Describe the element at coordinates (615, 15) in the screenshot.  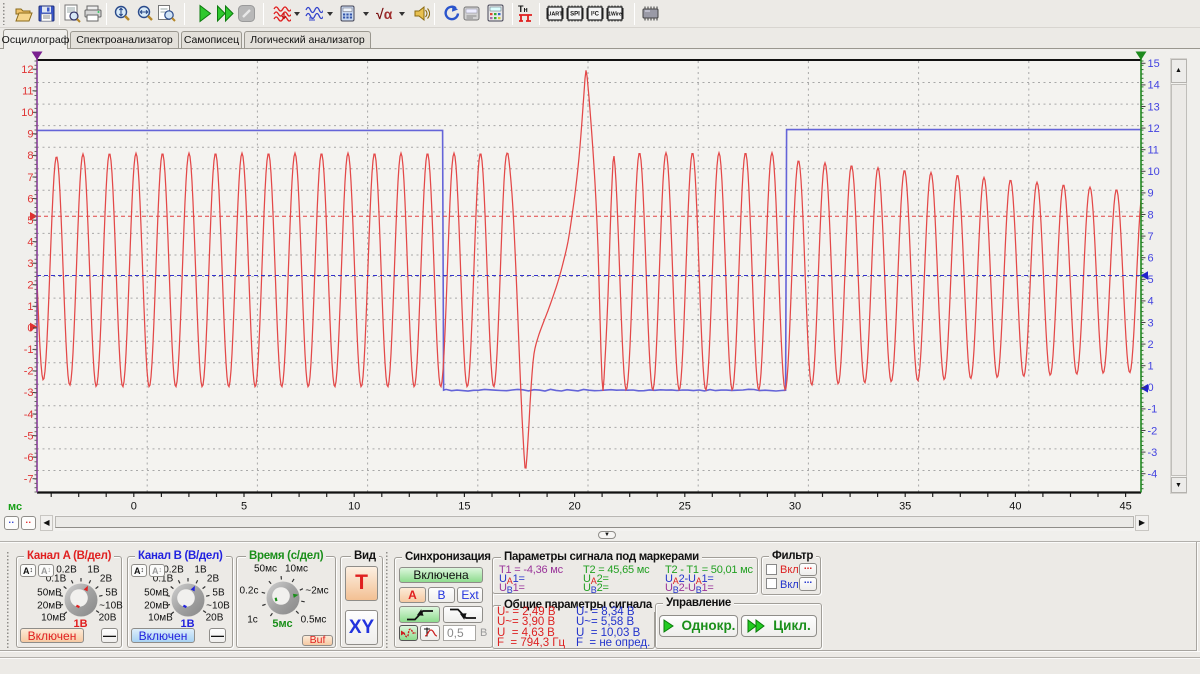
I see `svg-text: 1Wire` at that location.